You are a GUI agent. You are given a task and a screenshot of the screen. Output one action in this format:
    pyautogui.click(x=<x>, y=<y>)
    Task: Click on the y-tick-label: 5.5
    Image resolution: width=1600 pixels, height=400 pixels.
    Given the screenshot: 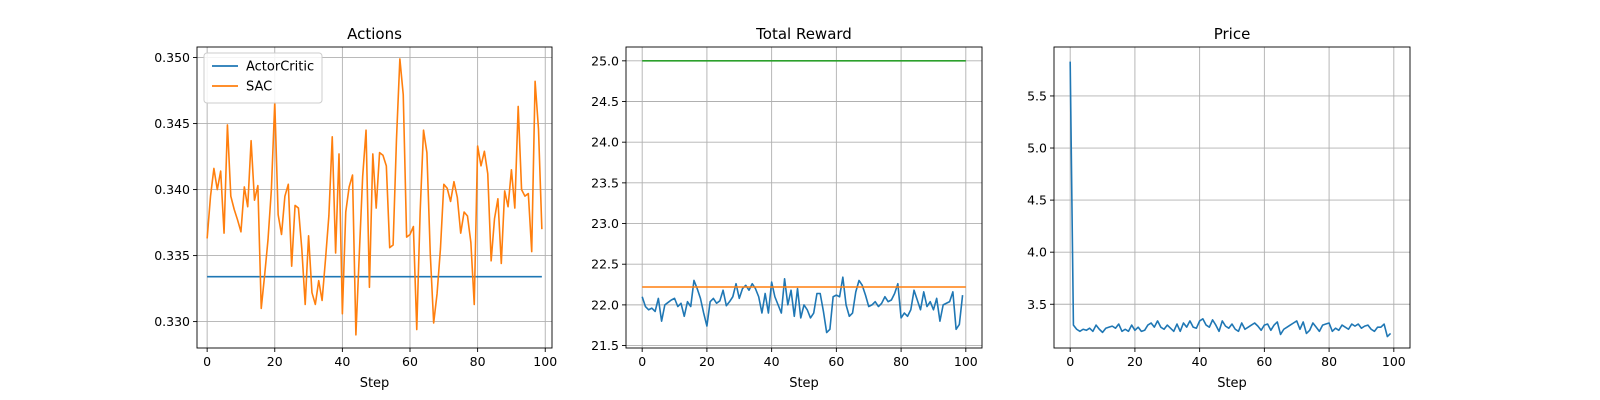 What is the action you would take?
    pyautogui.click(x=1037, y=95)
    